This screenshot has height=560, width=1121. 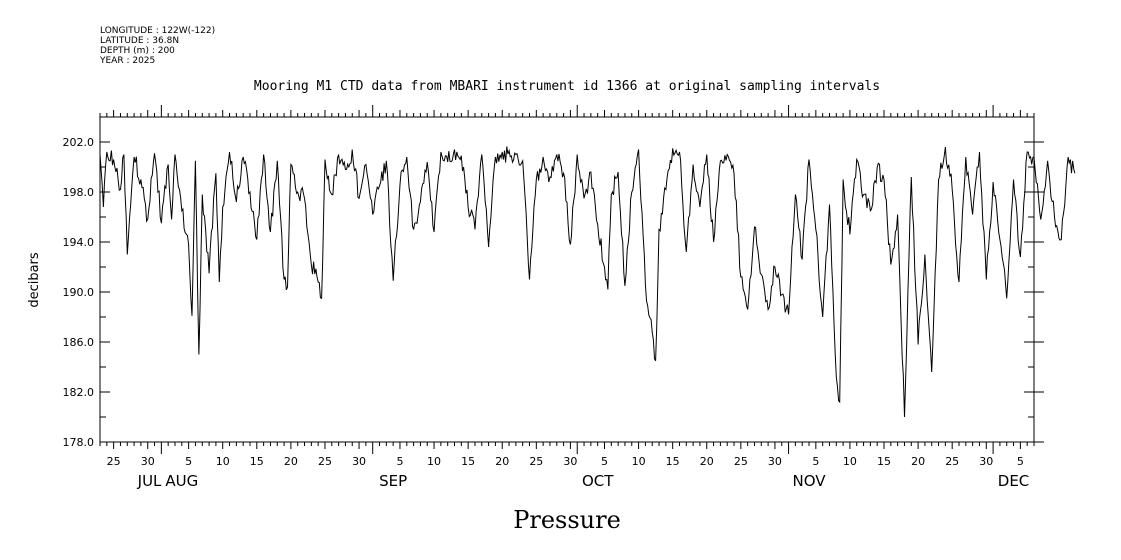 What do you see at coordinates (137, 51) in the screenshot?
I see `depth-text: DEPTH (m) : 200` at bounding box center [137, 51].